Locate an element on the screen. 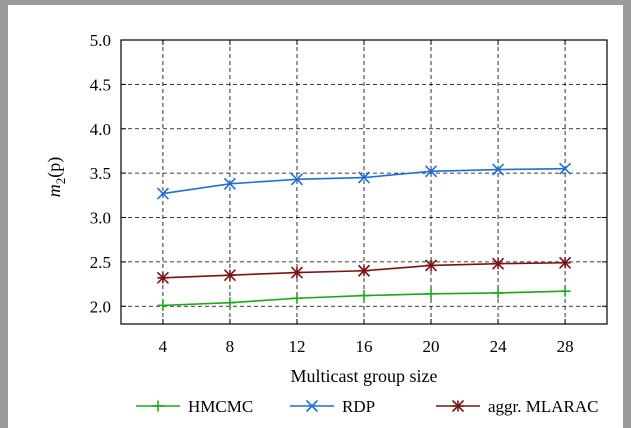 The height and width of the screenshot is (428, 631). x-tick-label: 4 is located at coordinates (163, 346).